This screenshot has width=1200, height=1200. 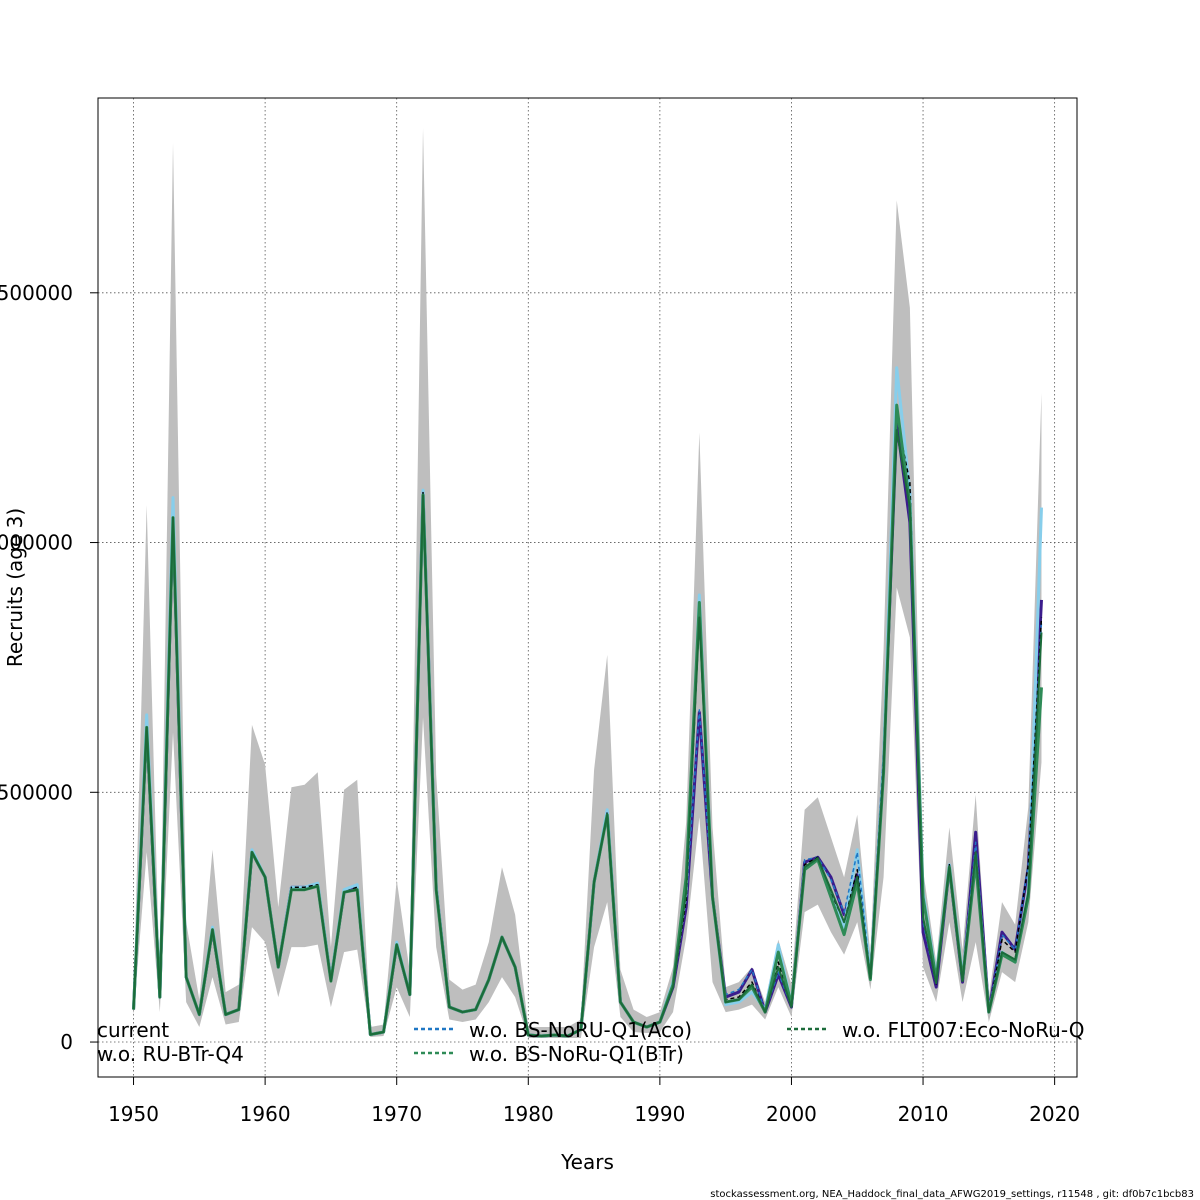 I want to click on legend-label: current, so click(x=133, y=1030).